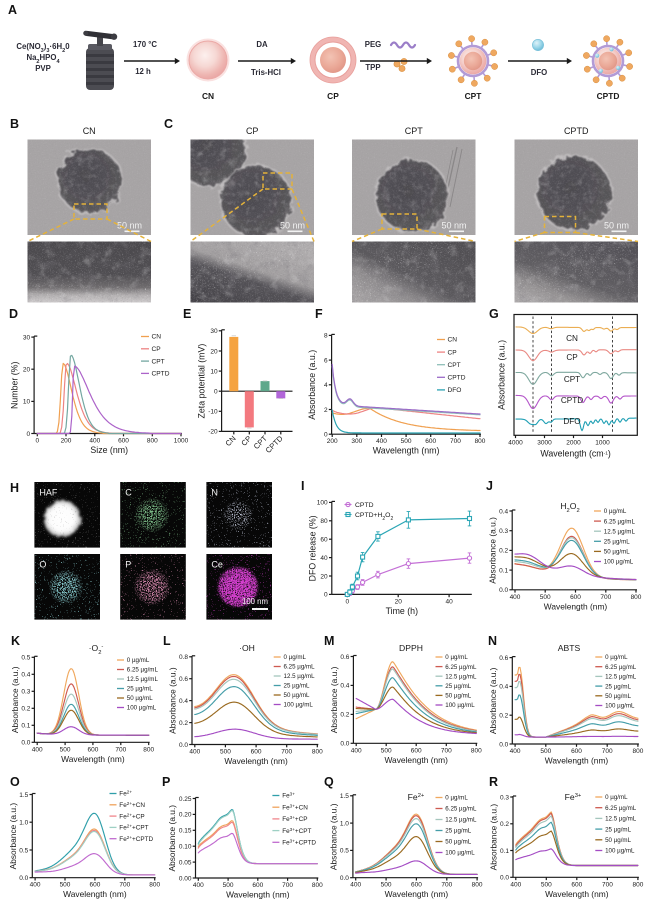 This screenshot has width=654, height=921. Describe the element at coordinates (136, 838) in the screenshot. I see `svg-text: Fe2++CPTD` at that location.